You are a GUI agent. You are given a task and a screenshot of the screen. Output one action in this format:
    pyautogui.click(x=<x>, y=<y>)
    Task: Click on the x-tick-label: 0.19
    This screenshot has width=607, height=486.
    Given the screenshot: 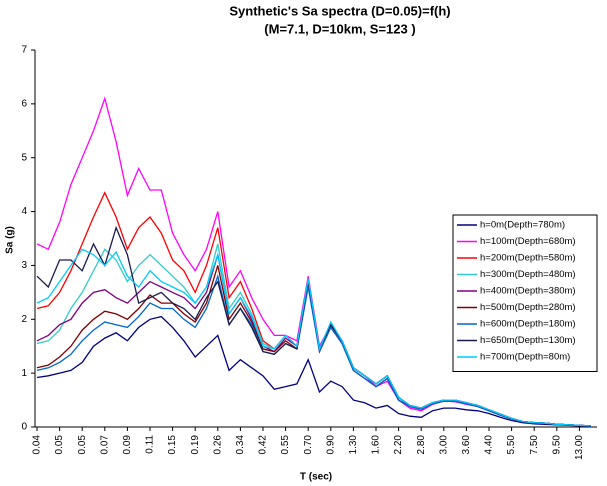 What is the action you would take?
    pyautogui.click(x=195, y=445)
    